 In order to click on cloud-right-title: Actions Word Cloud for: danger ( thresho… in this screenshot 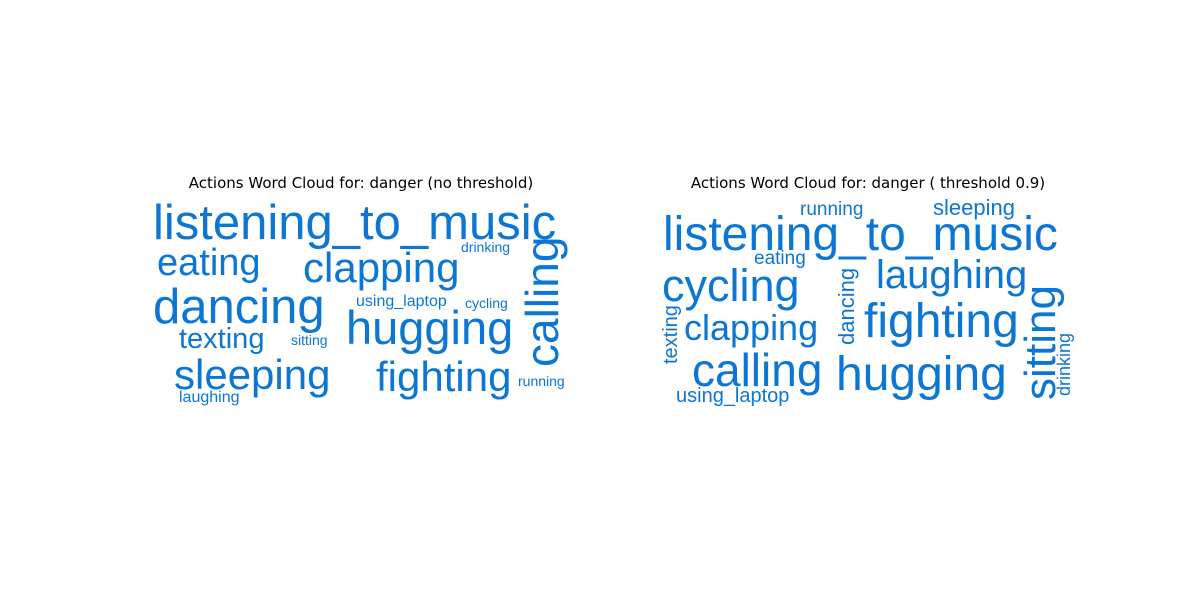, I will do `click(868, 183)`.